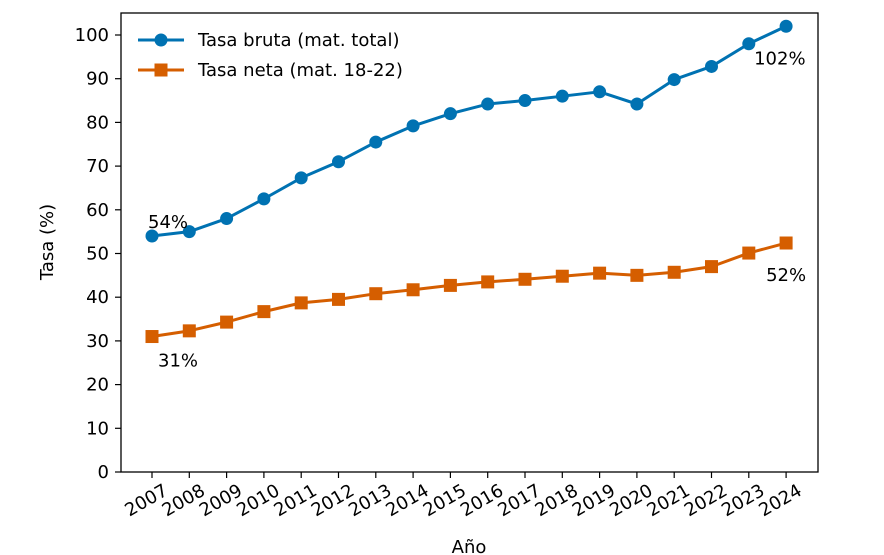 The height and width of the screenshot is (555, 884). What do you see at coordinates (97, 79) in the screenshot?
I see `y-tick-label: 90` at bounding box center [97, 79].